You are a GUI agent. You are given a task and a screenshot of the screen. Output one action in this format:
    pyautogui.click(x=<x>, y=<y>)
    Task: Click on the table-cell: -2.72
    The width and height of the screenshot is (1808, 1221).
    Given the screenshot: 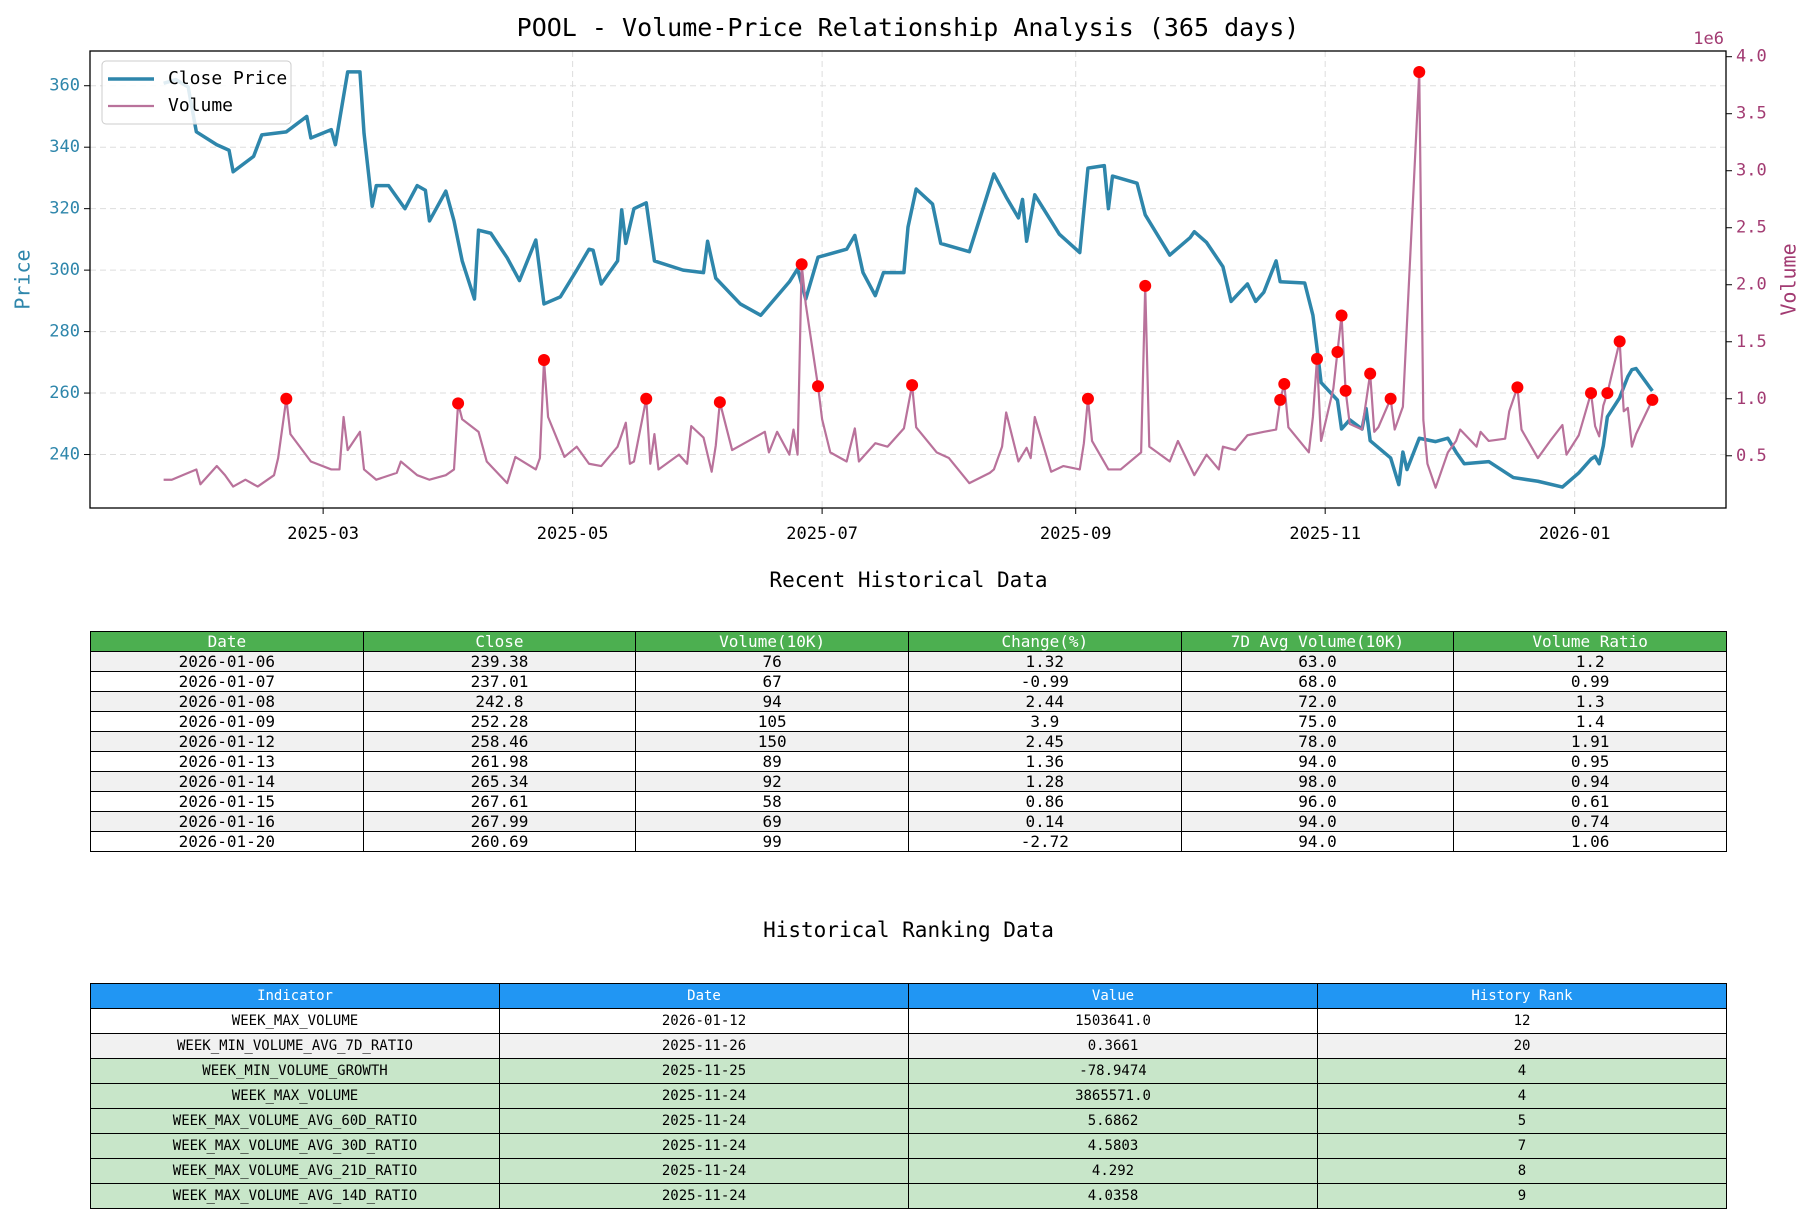 What is the action you would take?
    pyautogui.click(x=1044, y=841)
    